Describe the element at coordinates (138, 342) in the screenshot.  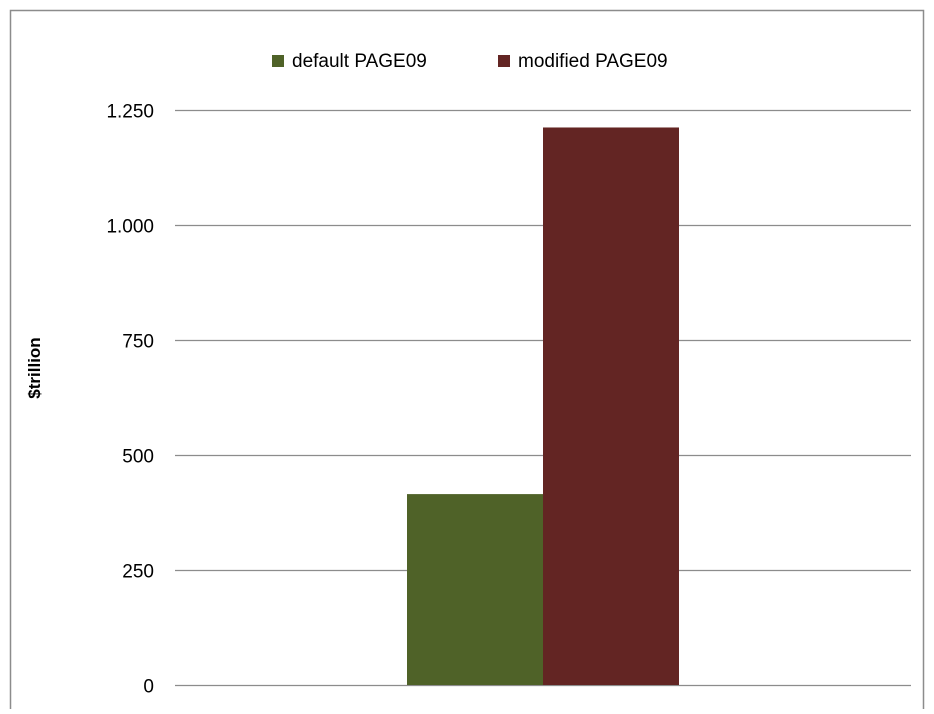
I see `y-tick-label: 750` at that location.